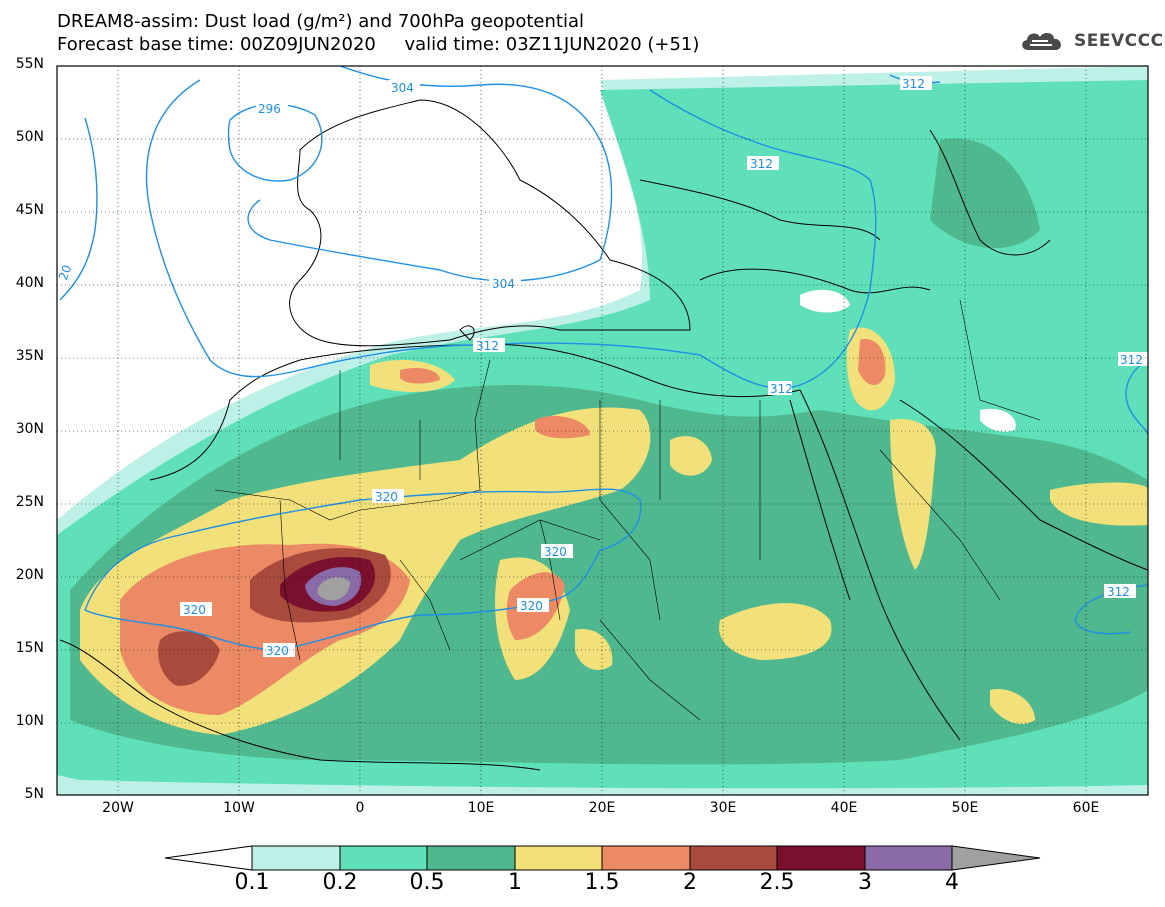 The image size is (1165, 907). I want to click on lon-label: 20E, so click(602, 808).